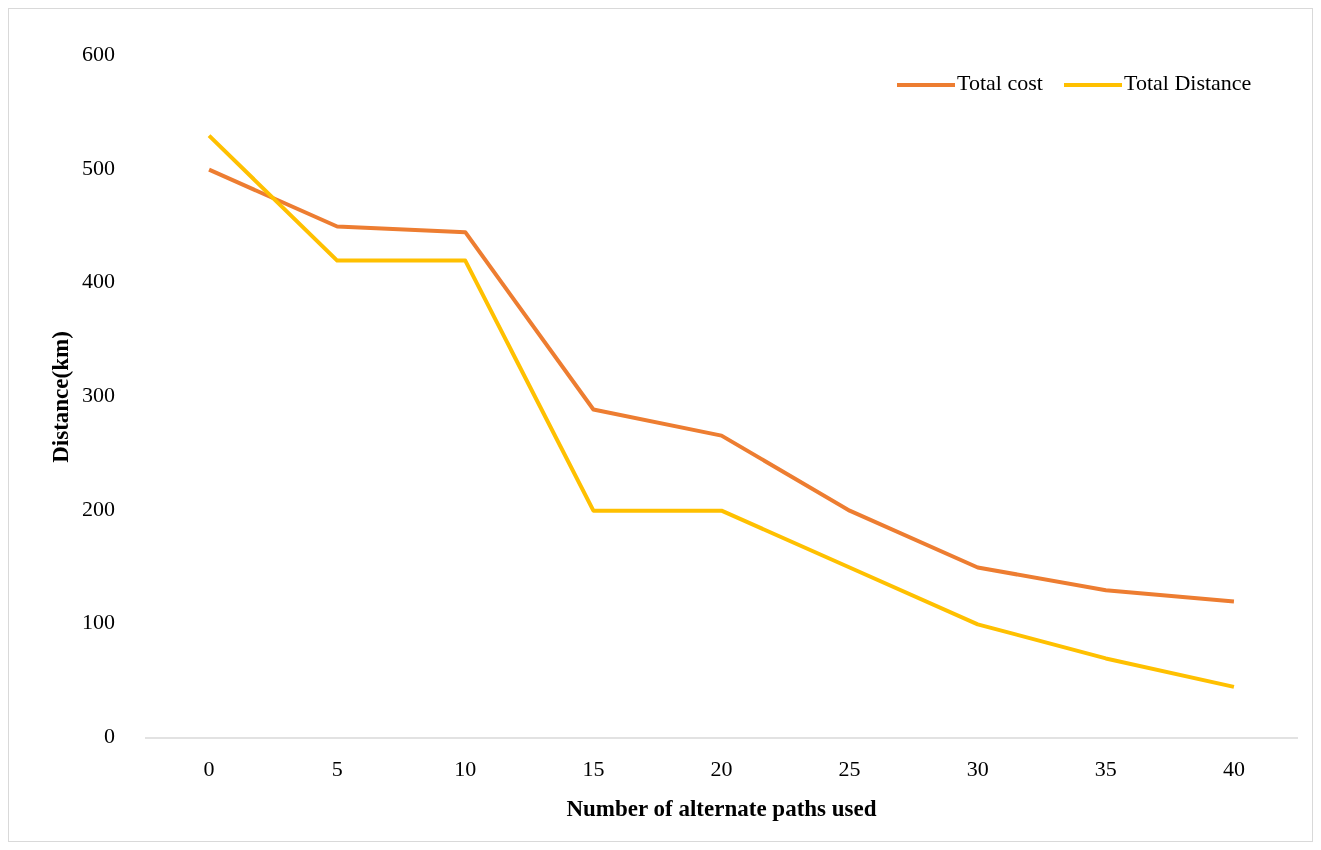 This screenshot has height=850, width=1321. I want to click on x-tick-label: 20, so click(721, 768).